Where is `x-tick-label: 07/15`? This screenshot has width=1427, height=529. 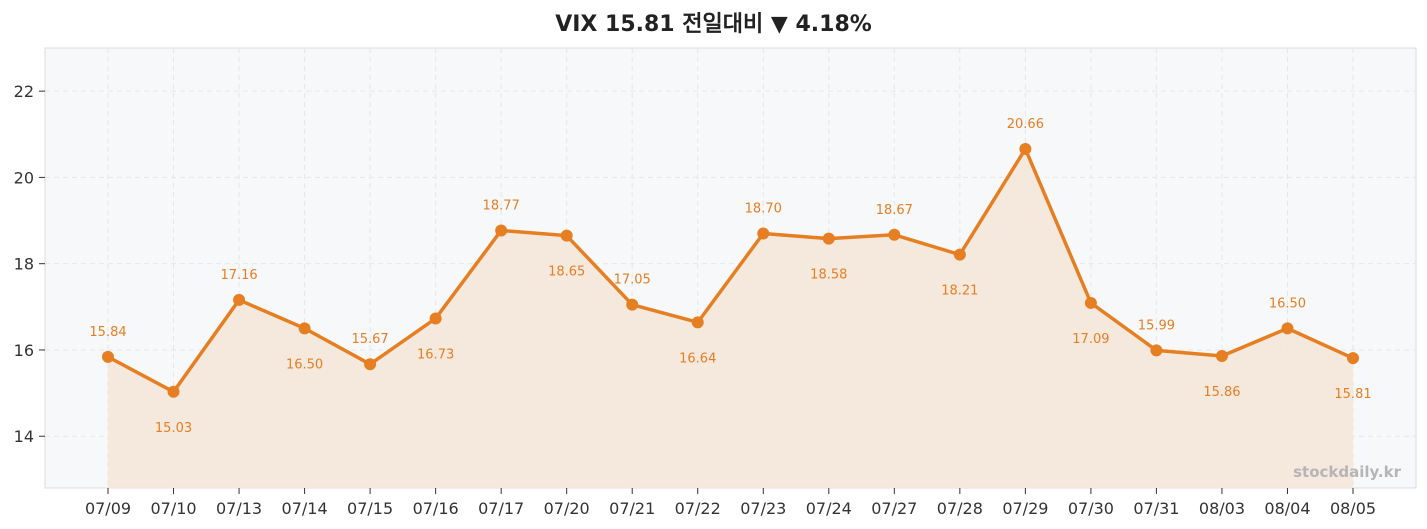 x-tick-label: 07/15 is located at coordinates (370, 508).